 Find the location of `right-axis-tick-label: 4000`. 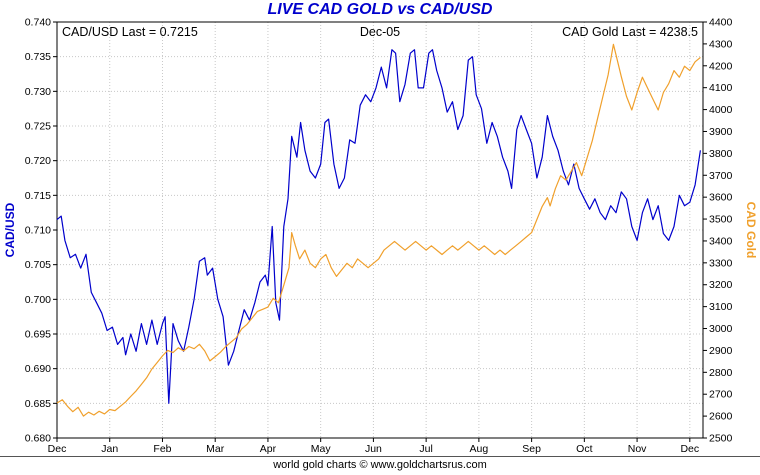

right-axis-tick-label: 4000 is located at coordinates (721, 110).